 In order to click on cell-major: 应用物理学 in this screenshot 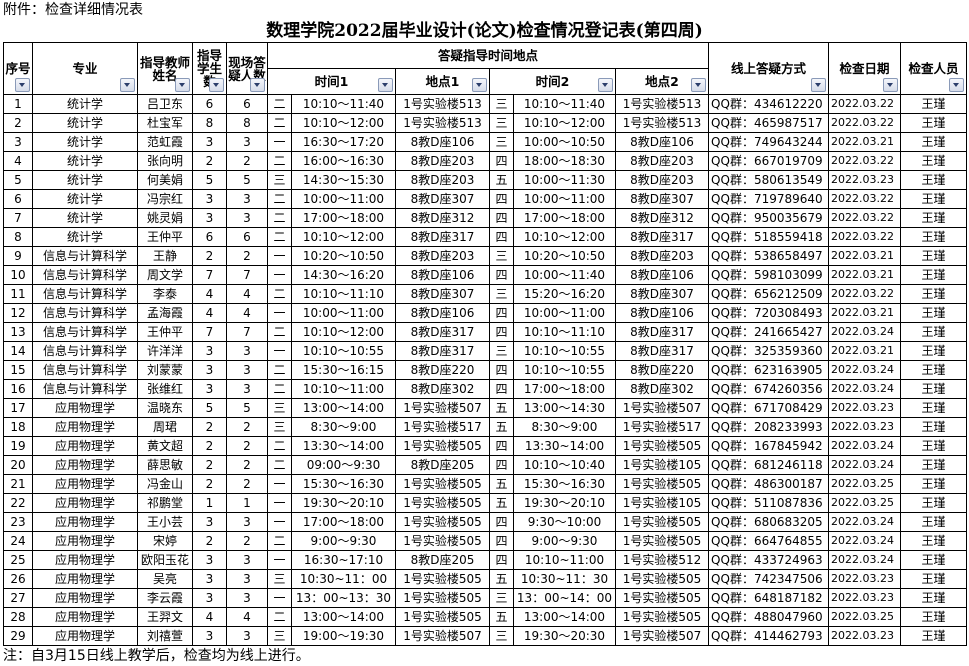, I will do `click(85, 484)`.